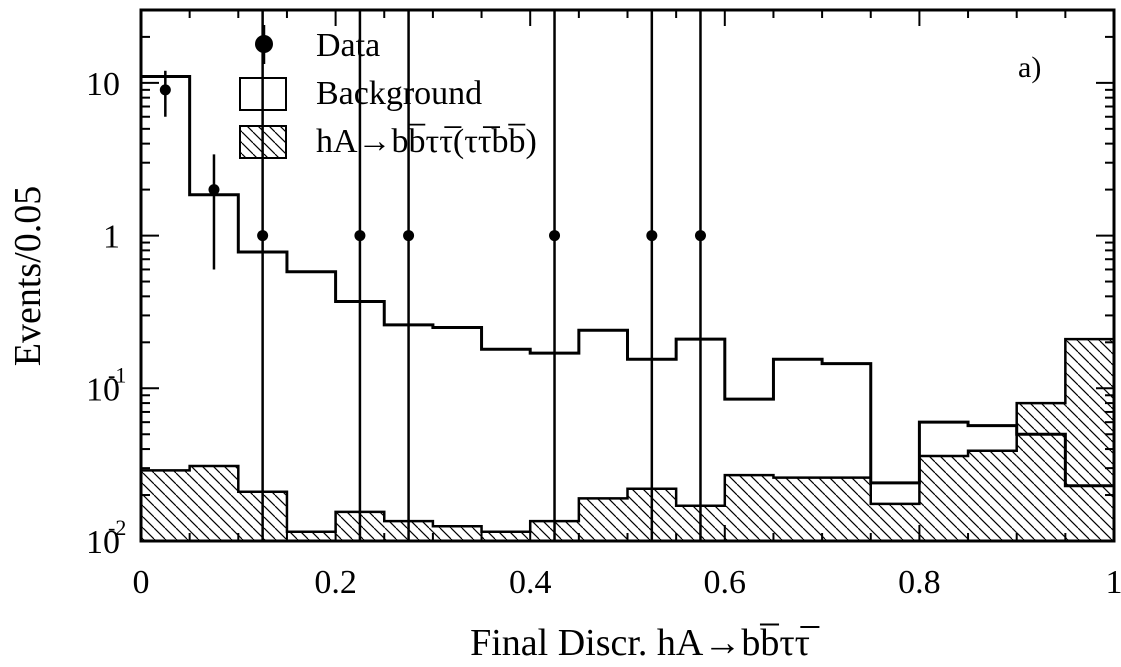 The height and width of the screenshot is (667, 1121). What do you see at coordinates (111, 237) in the screenshot?
I see `y-tick-label: 1` at bounding box center [111, 237].